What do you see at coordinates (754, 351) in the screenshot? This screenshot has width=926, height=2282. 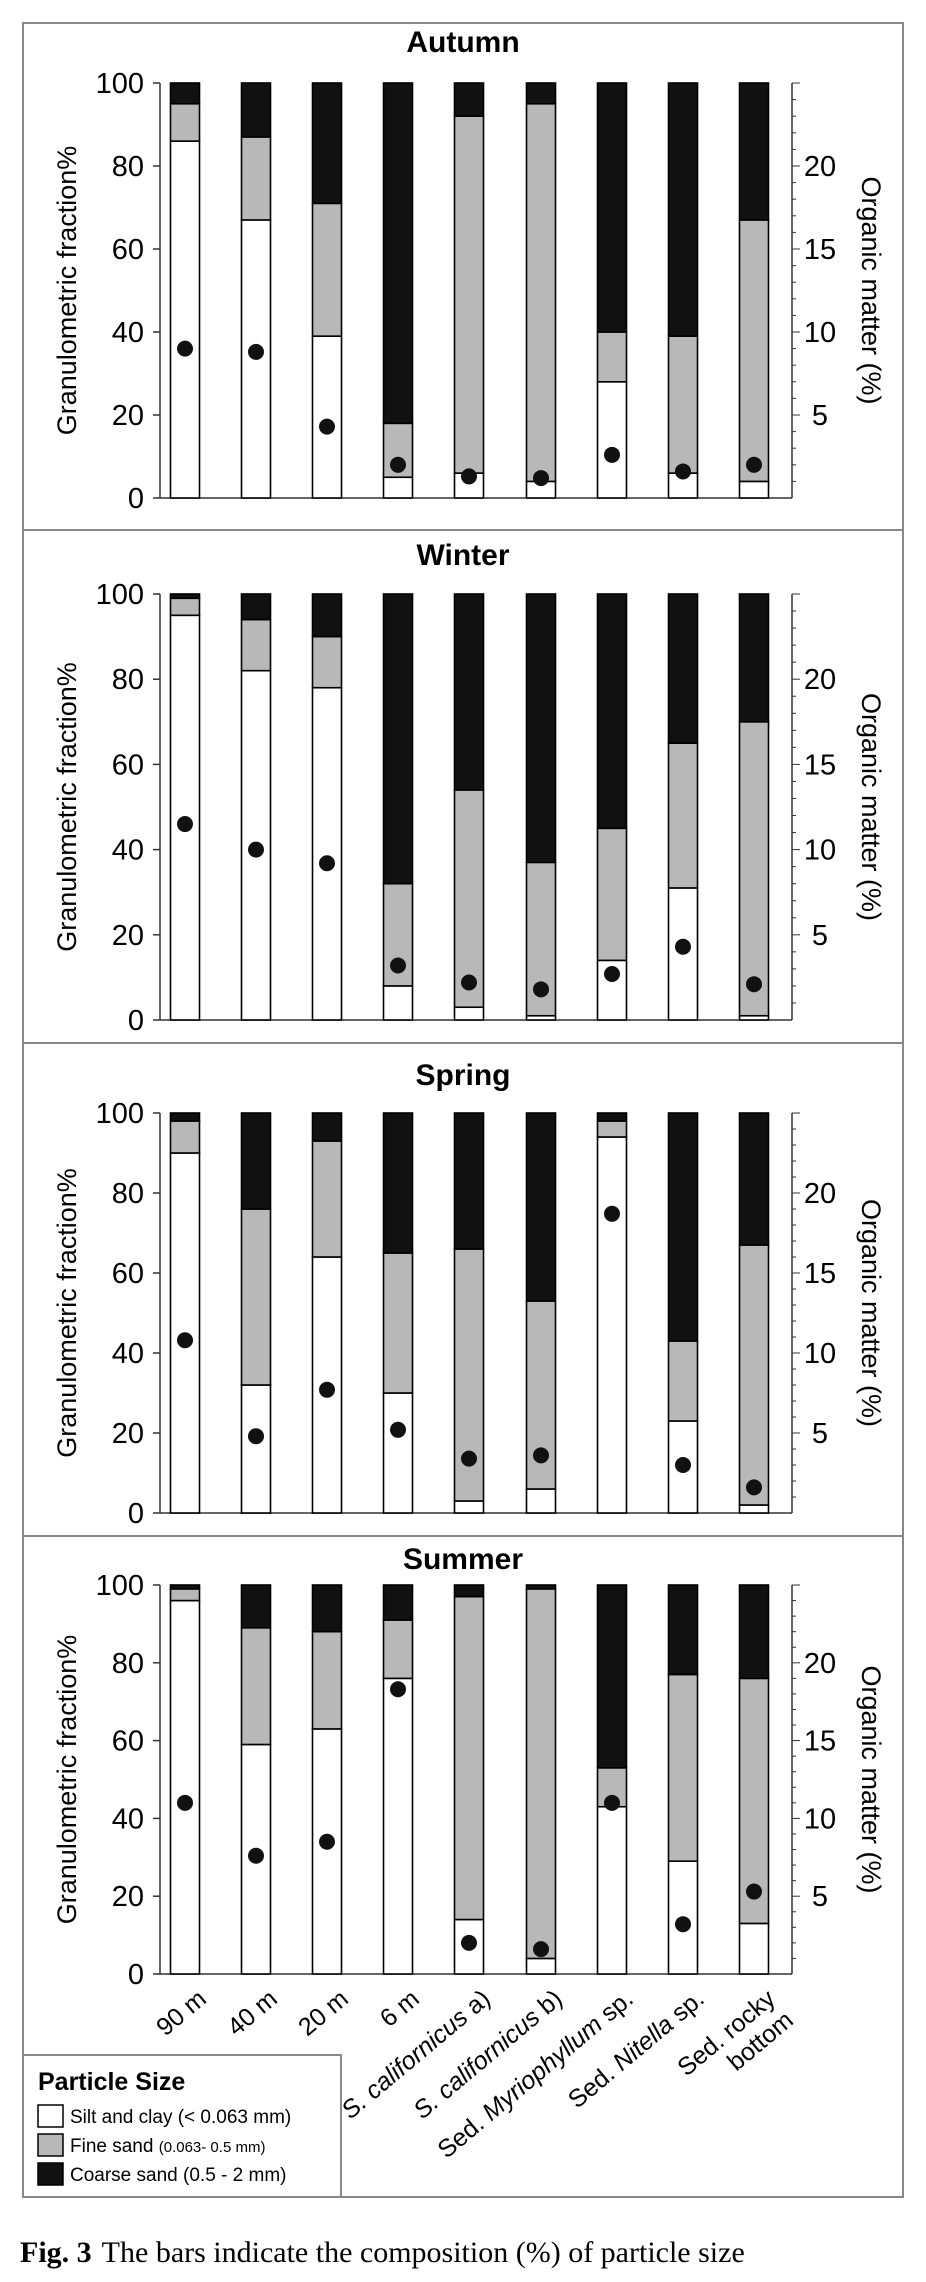 I see `fine-sand-segment-sed-rocky-bottom` at bounding box center [754, 351].